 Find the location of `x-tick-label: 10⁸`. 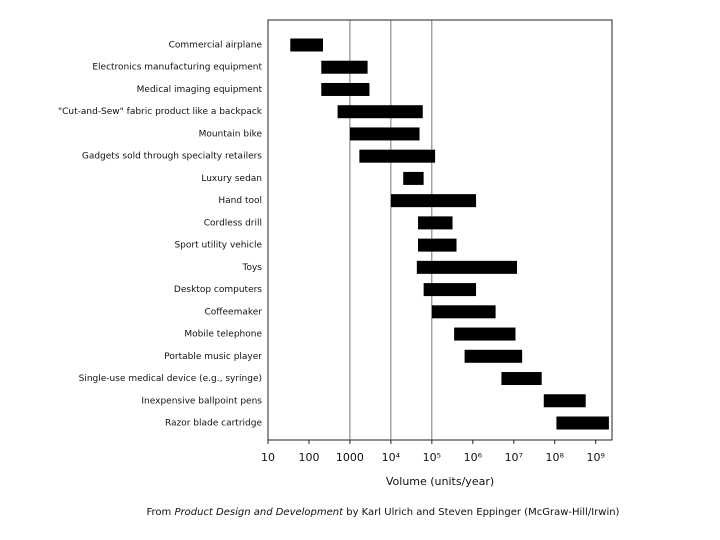

x-tick-label: 10⁸ is located at coordinates (555, 457).